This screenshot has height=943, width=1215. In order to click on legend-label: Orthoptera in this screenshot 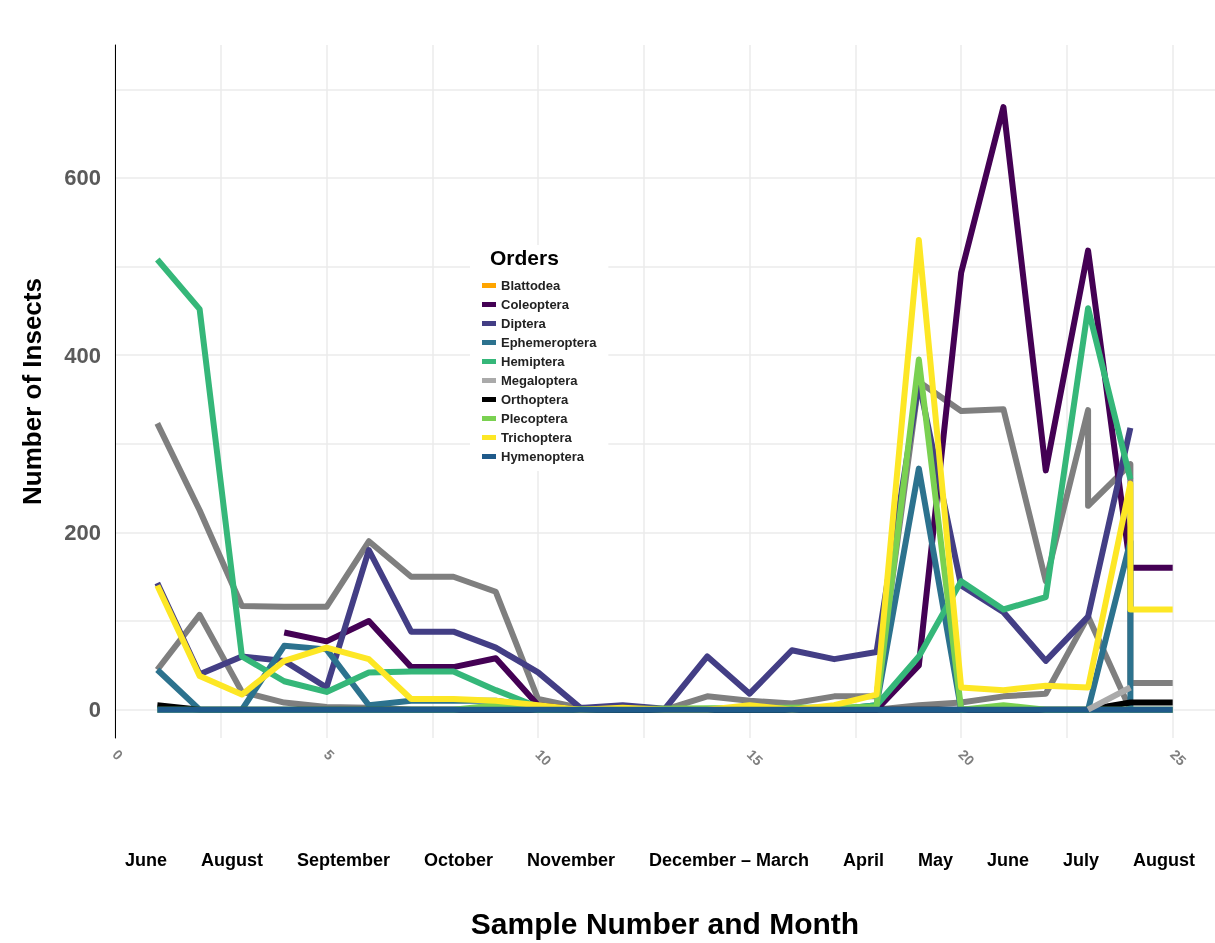, I will do `click(535, 399)`.